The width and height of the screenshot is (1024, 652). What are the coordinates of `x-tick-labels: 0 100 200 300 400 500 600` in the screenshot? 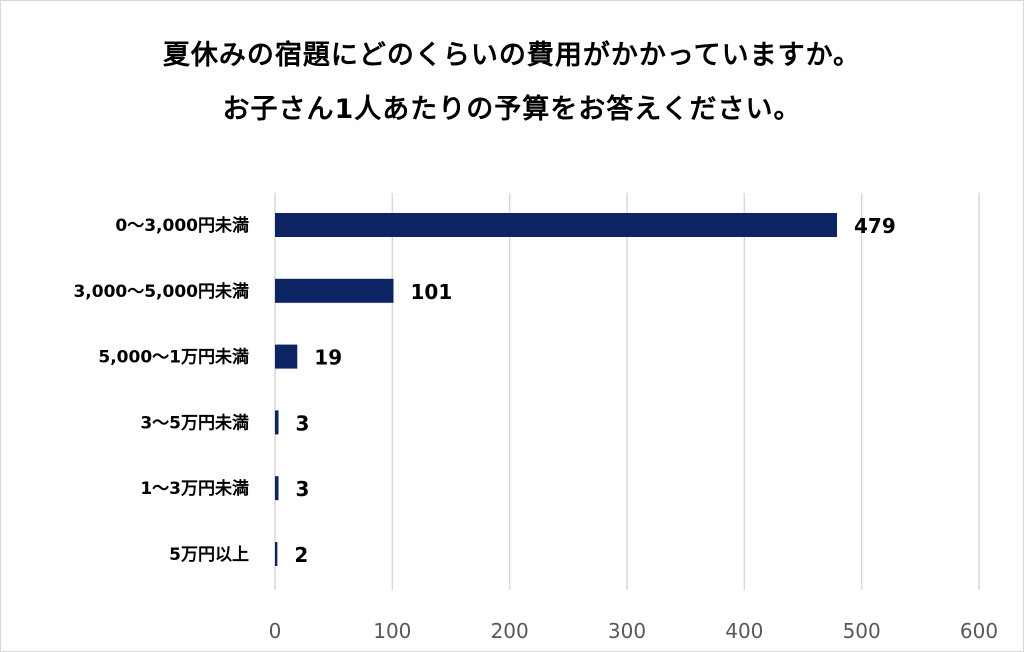 It's located at (633, 631).